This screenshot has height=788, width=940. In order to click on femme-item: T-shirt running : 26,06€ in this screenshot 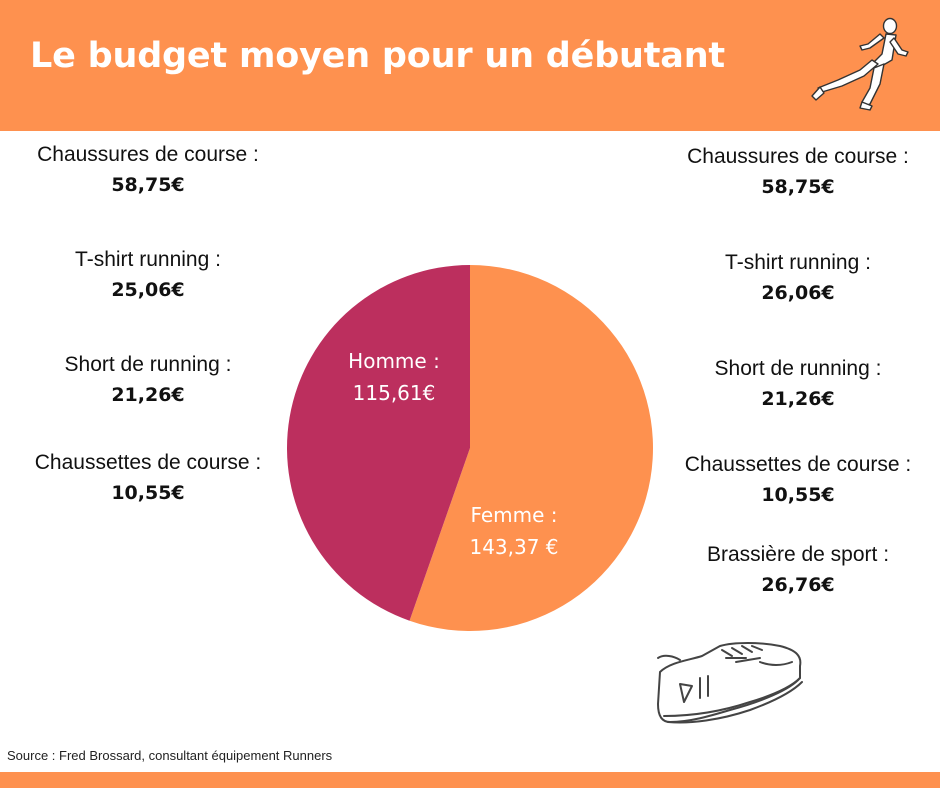, I will do `click(789, 278)`.